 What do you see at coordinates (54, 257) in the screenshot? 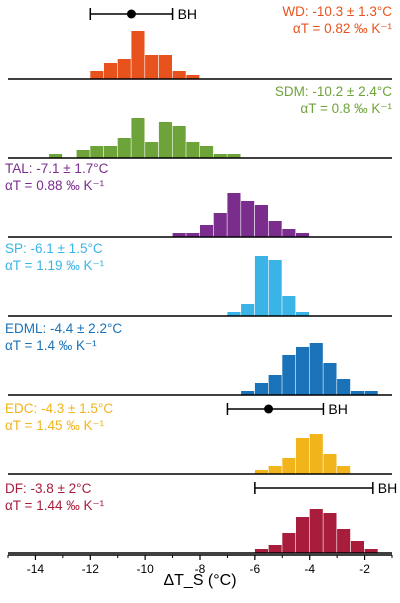
I see `panel-label-sp: SP: -6.1 ± 1.5°C αT = 1.19 ‰ K⁻¹` at bounding box center [54, 257].